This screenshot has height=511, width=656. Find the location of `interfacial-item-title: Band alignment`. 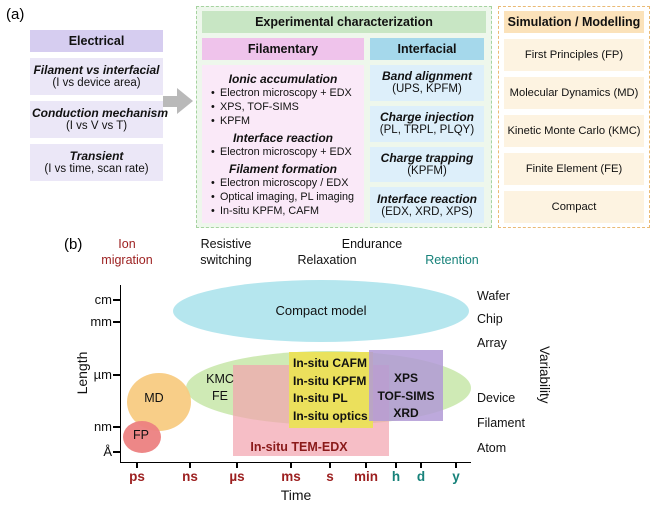

interfacial-item-title: Band alignment is located at coordinates (426, 76).